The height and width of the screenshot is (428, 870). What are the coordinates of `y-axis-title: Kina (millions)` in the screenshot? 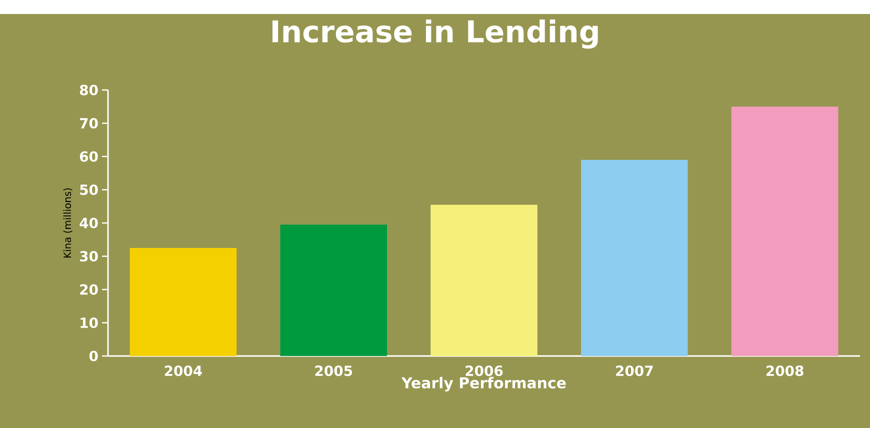 It's located at (67, 223).